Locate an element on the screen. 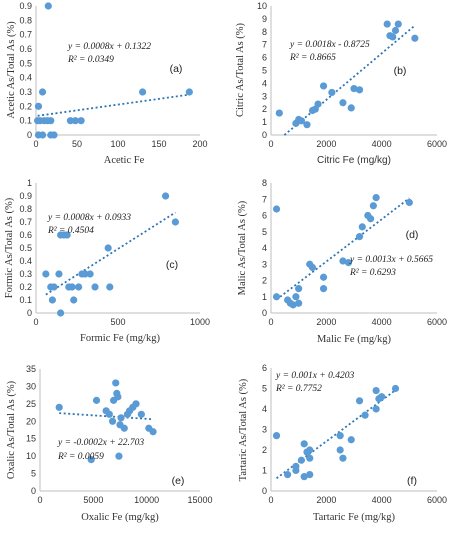 Image resolution: width=457 pixels, height=550 pixels. x-tick-label: 50 is located at coordinates (77, 144).